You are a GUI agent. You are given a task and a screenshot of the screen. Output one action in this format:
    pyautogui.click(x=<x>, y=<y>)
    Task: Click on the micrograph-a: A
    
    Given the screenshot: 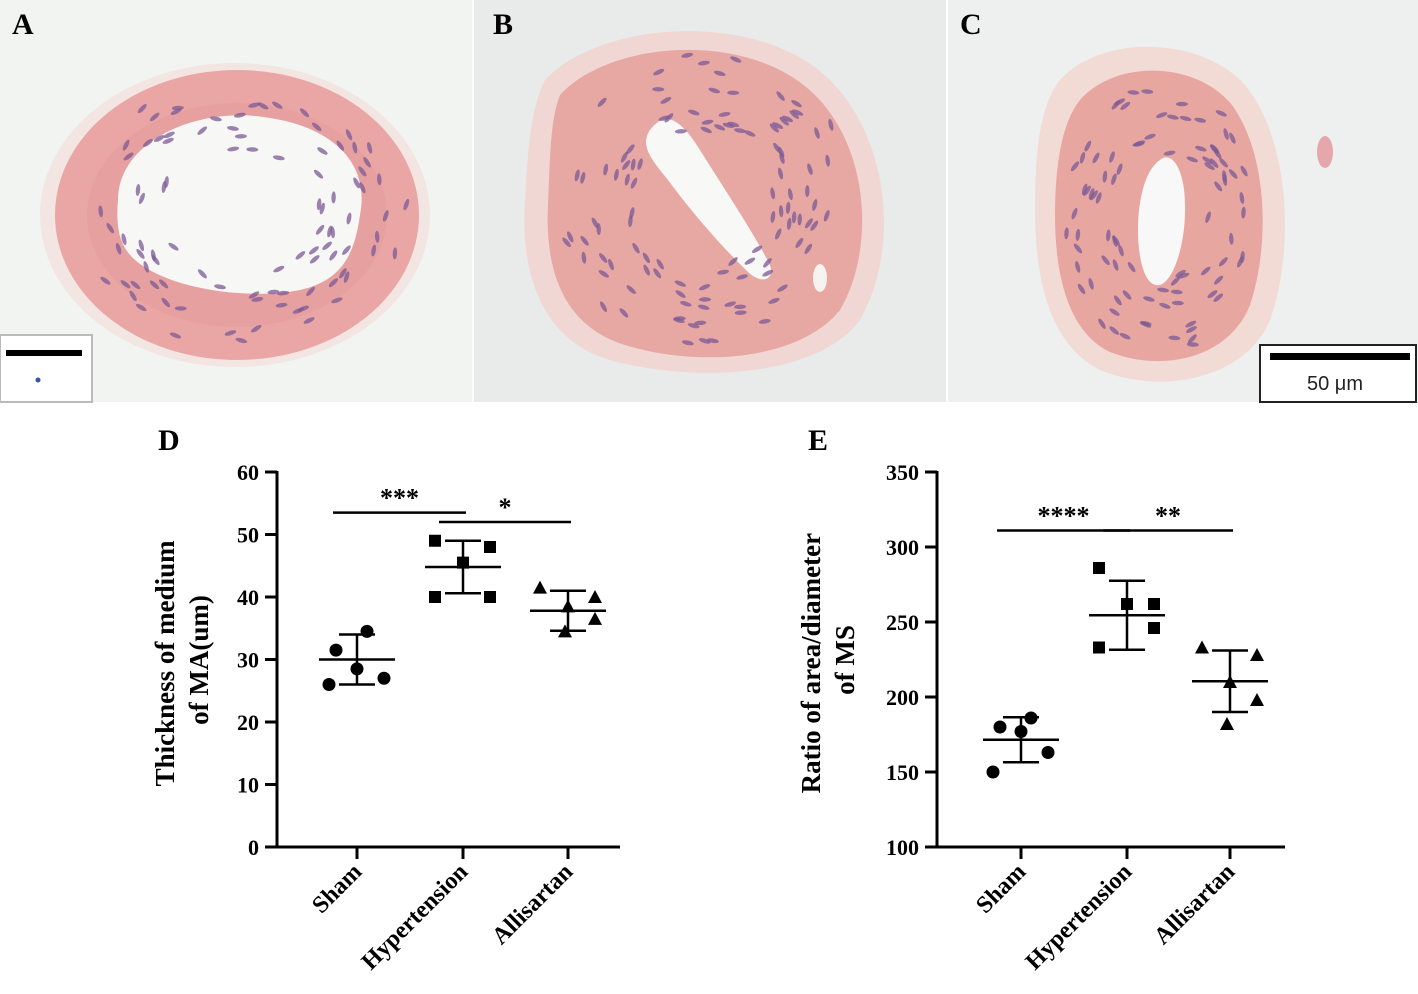 What is the action you would take?
    pyautogui.click(x=236, y=201)
    